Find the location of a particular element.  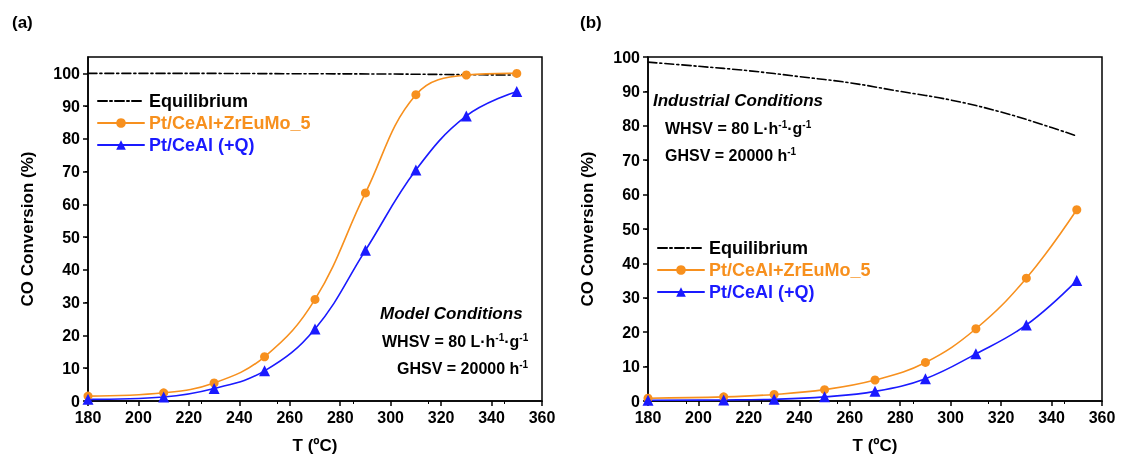

annotation: Industrial Conditions is located at coordinates (738, 100).